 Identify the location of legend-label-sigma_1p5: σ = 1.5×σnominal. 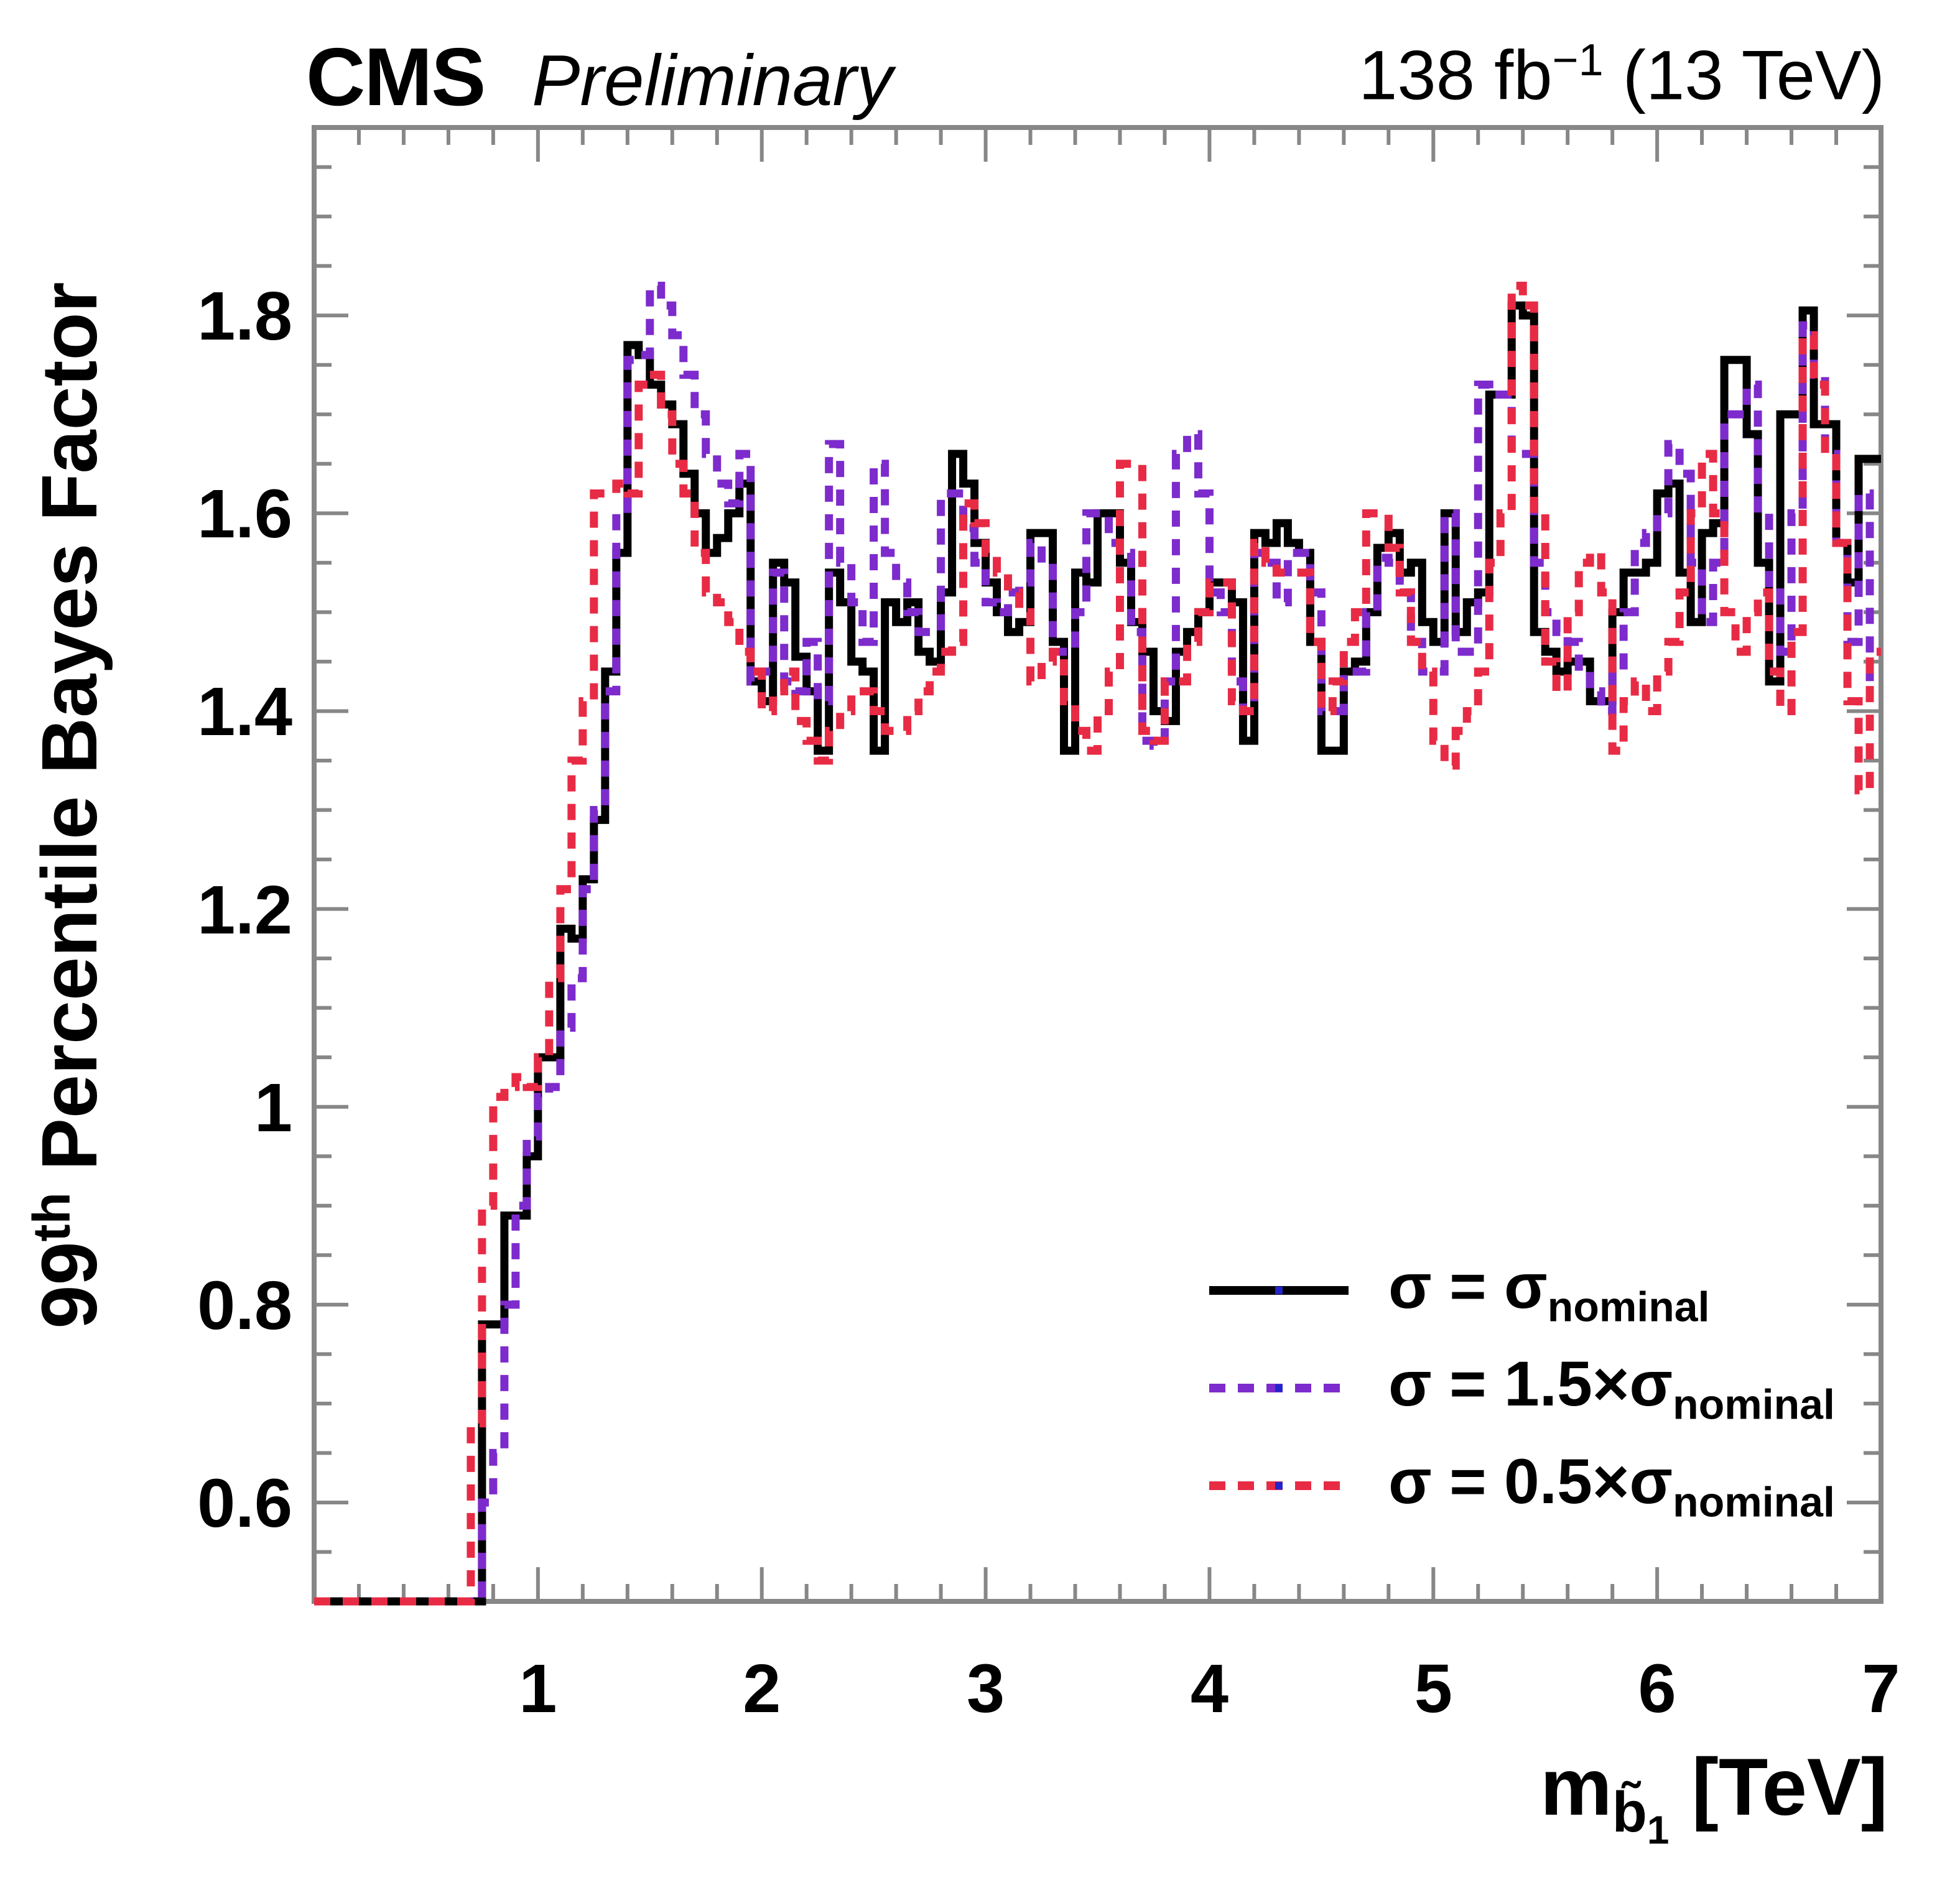
(1611, 1388).